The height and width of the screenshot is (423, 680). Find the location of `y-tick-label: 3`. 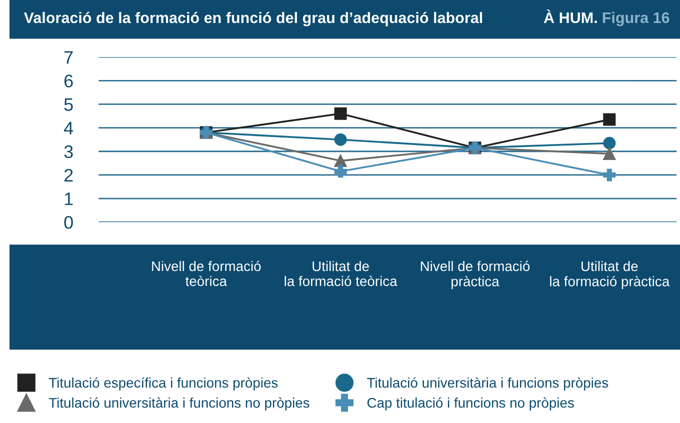

y-tick-label: 3 is located at coordinates (68, 151).